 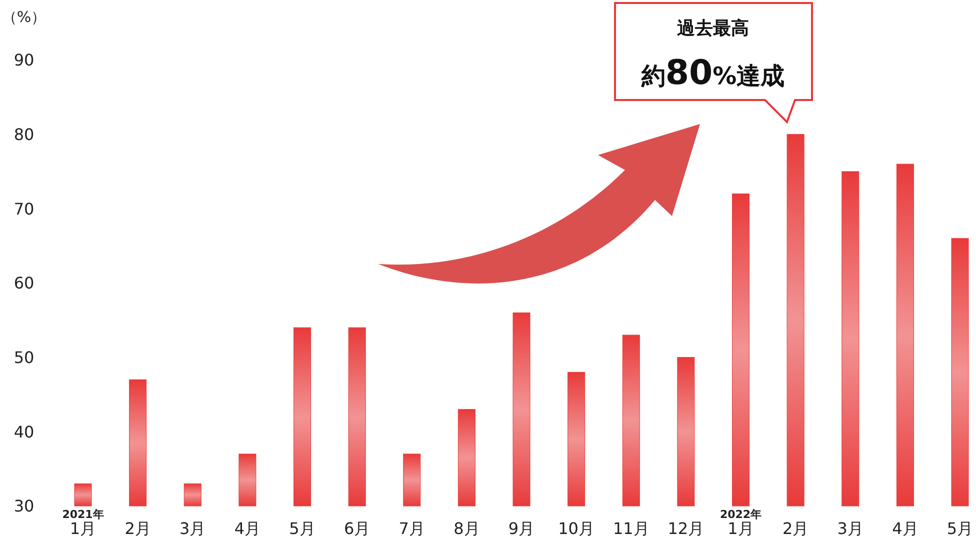 I want to click on x-tick-label: 7月, so click(x=411, y=528).